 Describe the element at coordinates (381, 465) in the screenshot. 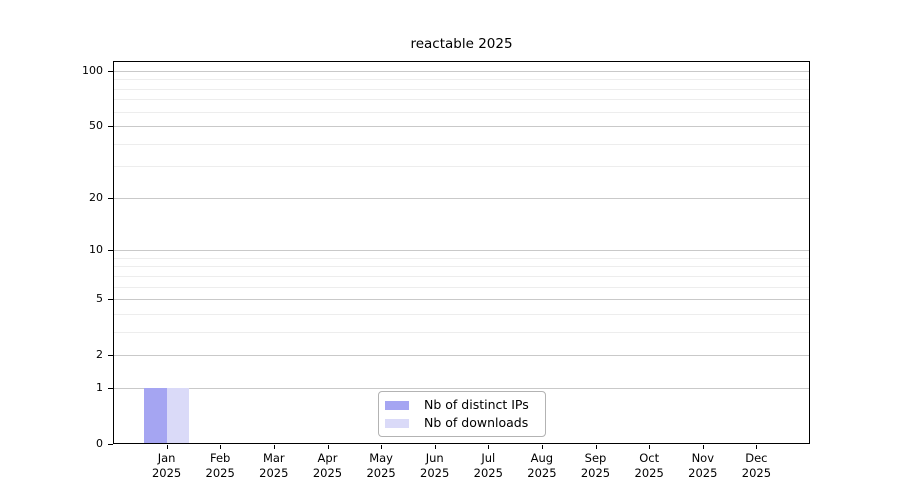

I see `x-tick-label: May 2025` at that location.